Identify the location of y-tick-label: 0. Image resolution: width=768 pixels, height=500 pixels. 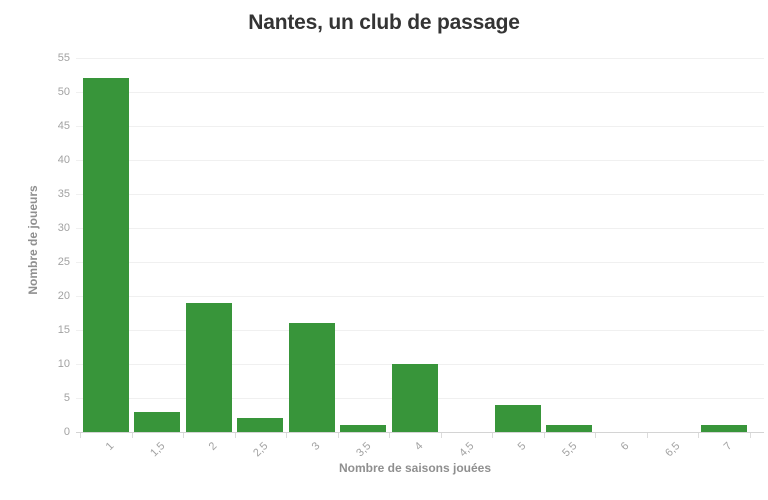
(66, 432).